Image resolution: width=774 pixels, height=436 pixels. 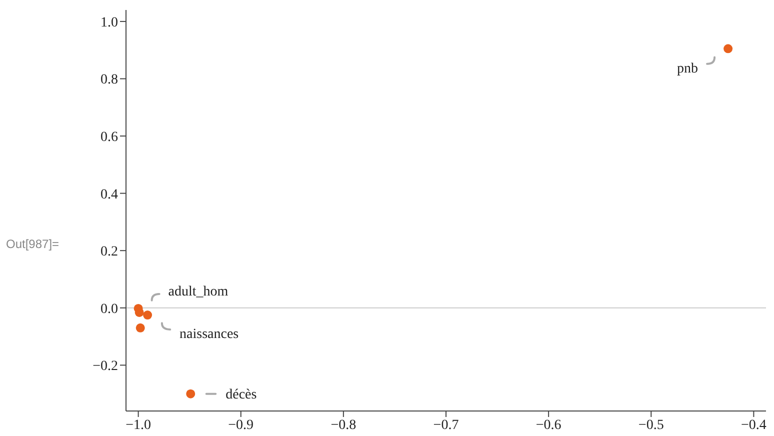 I want to click on y-tick-label: 0.4, so click(x=109, y=194).